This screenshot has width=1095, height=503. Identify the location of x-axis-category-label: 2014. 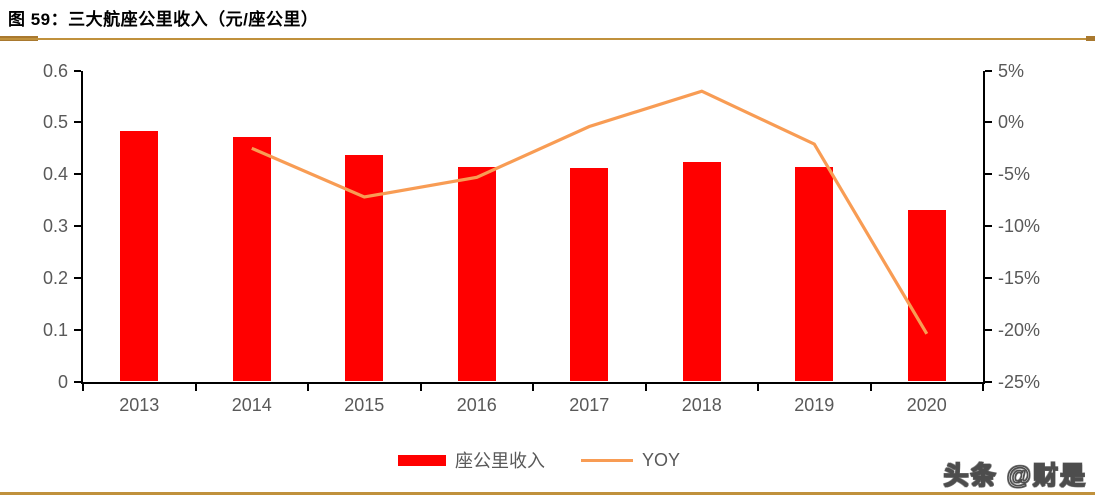
(251, 404).